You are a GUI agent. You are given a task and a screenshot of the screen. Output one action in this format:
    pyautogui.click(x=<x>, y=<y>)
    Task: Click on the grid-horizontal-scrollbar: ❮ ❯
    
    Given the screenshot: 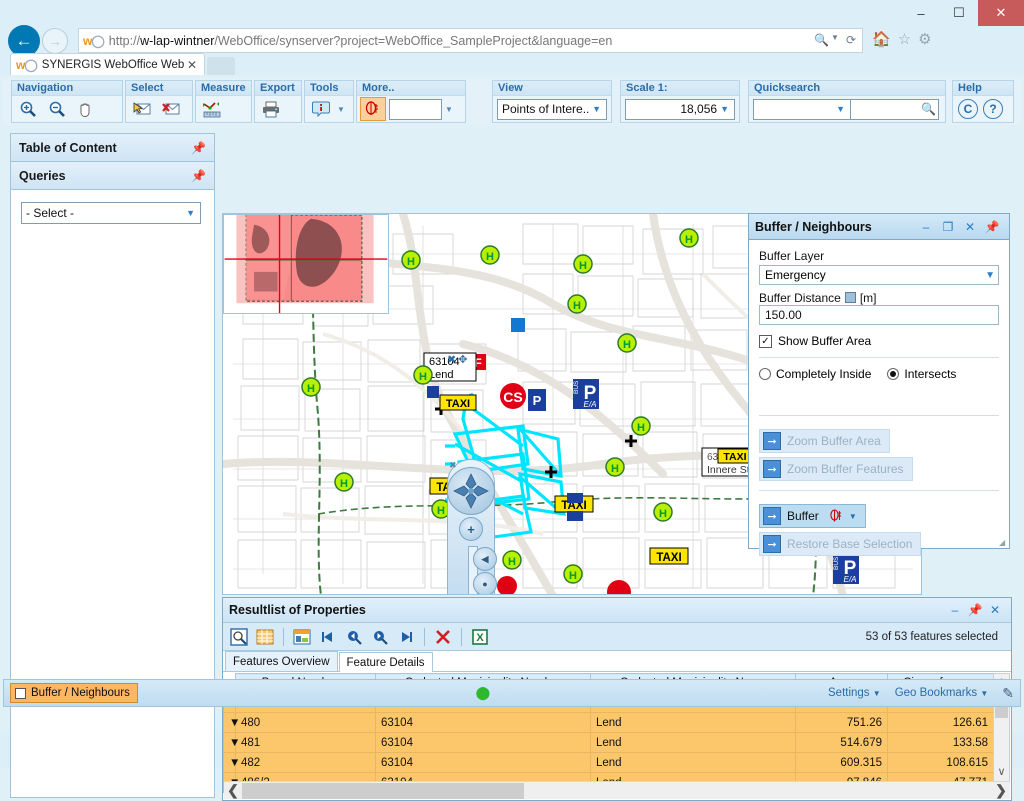 What is the action you would take?
    pyautogui.click(x=617, y=790)
    